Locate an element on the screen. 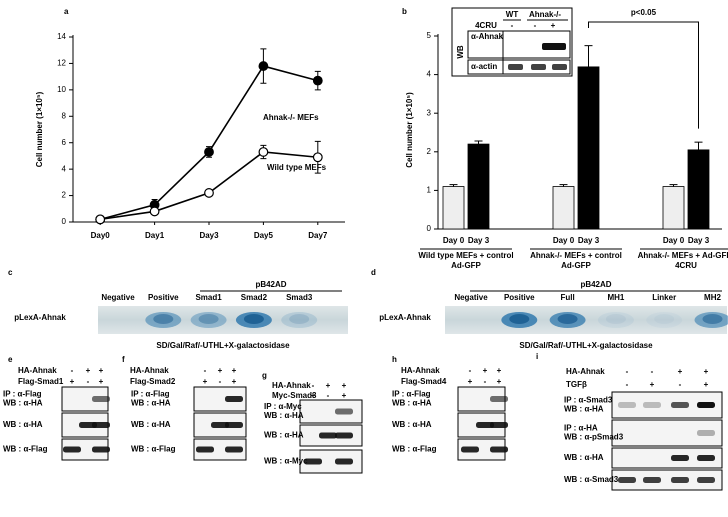 This screenshot has width=728, height=517. inset-treatment: 4CRU is located at coordinates (486, 25).